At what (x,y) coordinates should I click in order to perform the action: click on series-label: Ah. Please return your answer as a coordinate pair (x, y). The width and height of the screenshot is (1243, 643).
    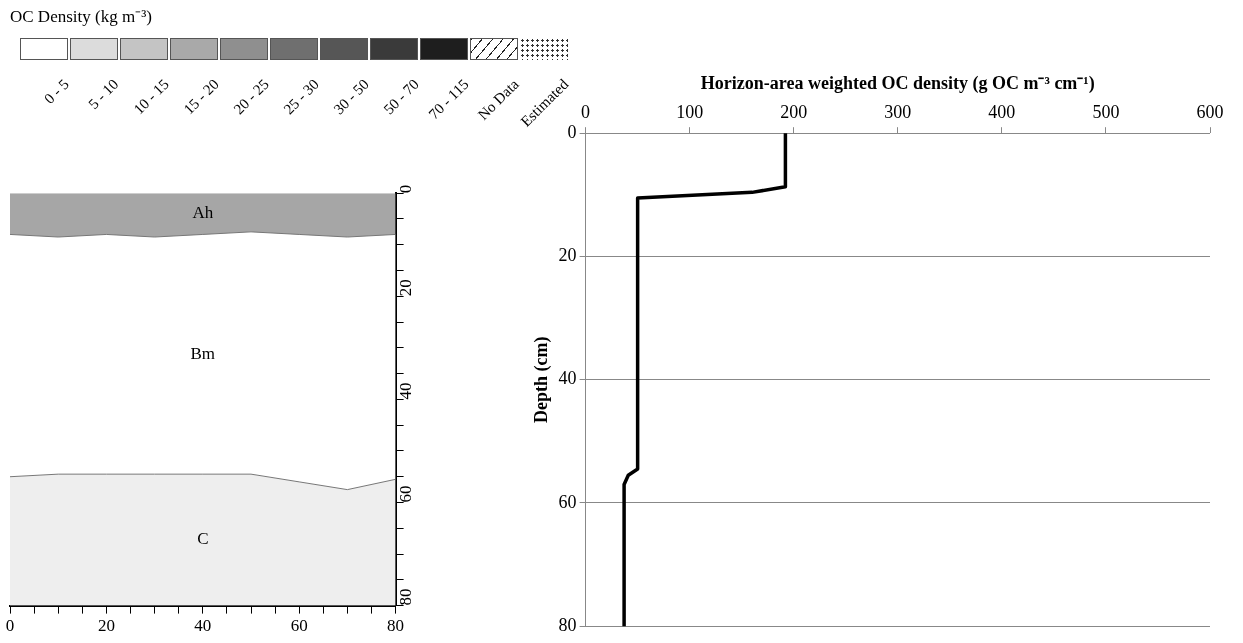
    Looking at the image, I should click on (203, 213).